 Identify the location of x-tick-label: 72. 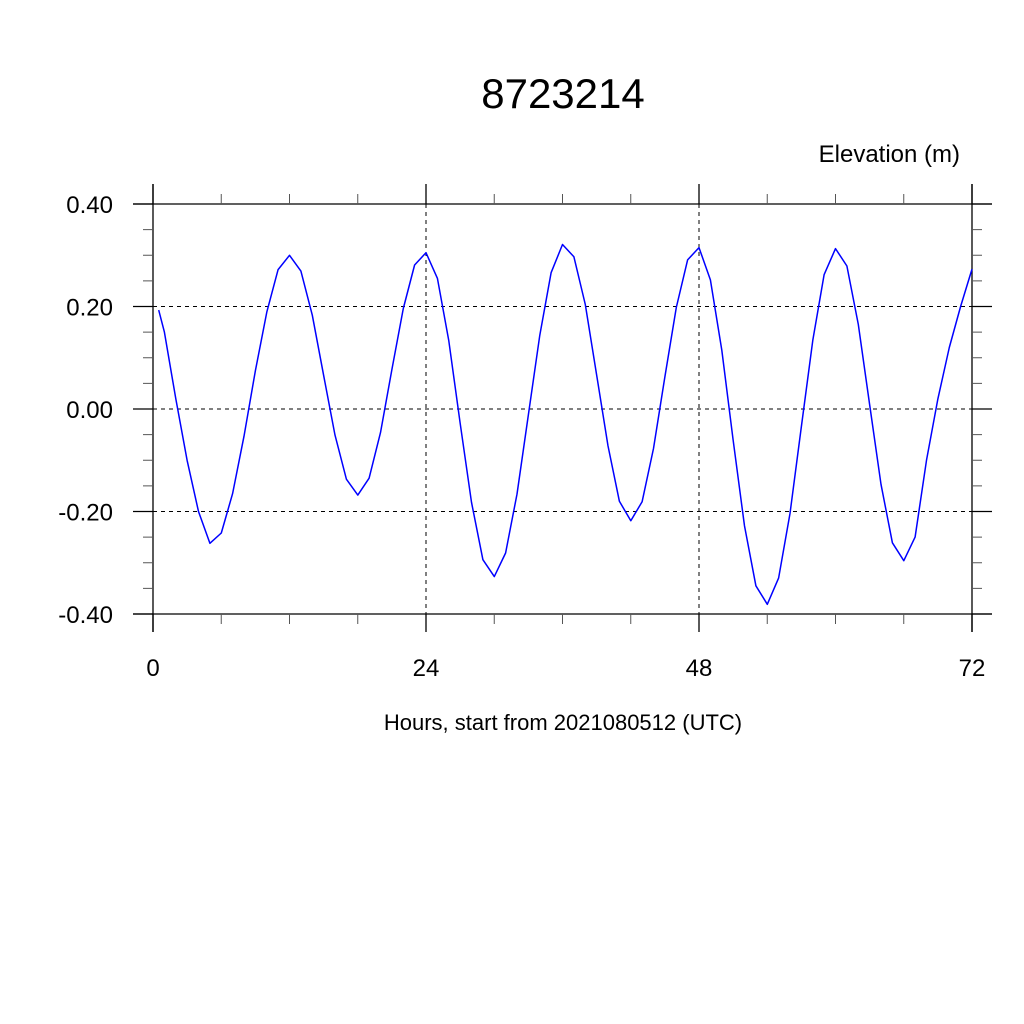
(972, 668).